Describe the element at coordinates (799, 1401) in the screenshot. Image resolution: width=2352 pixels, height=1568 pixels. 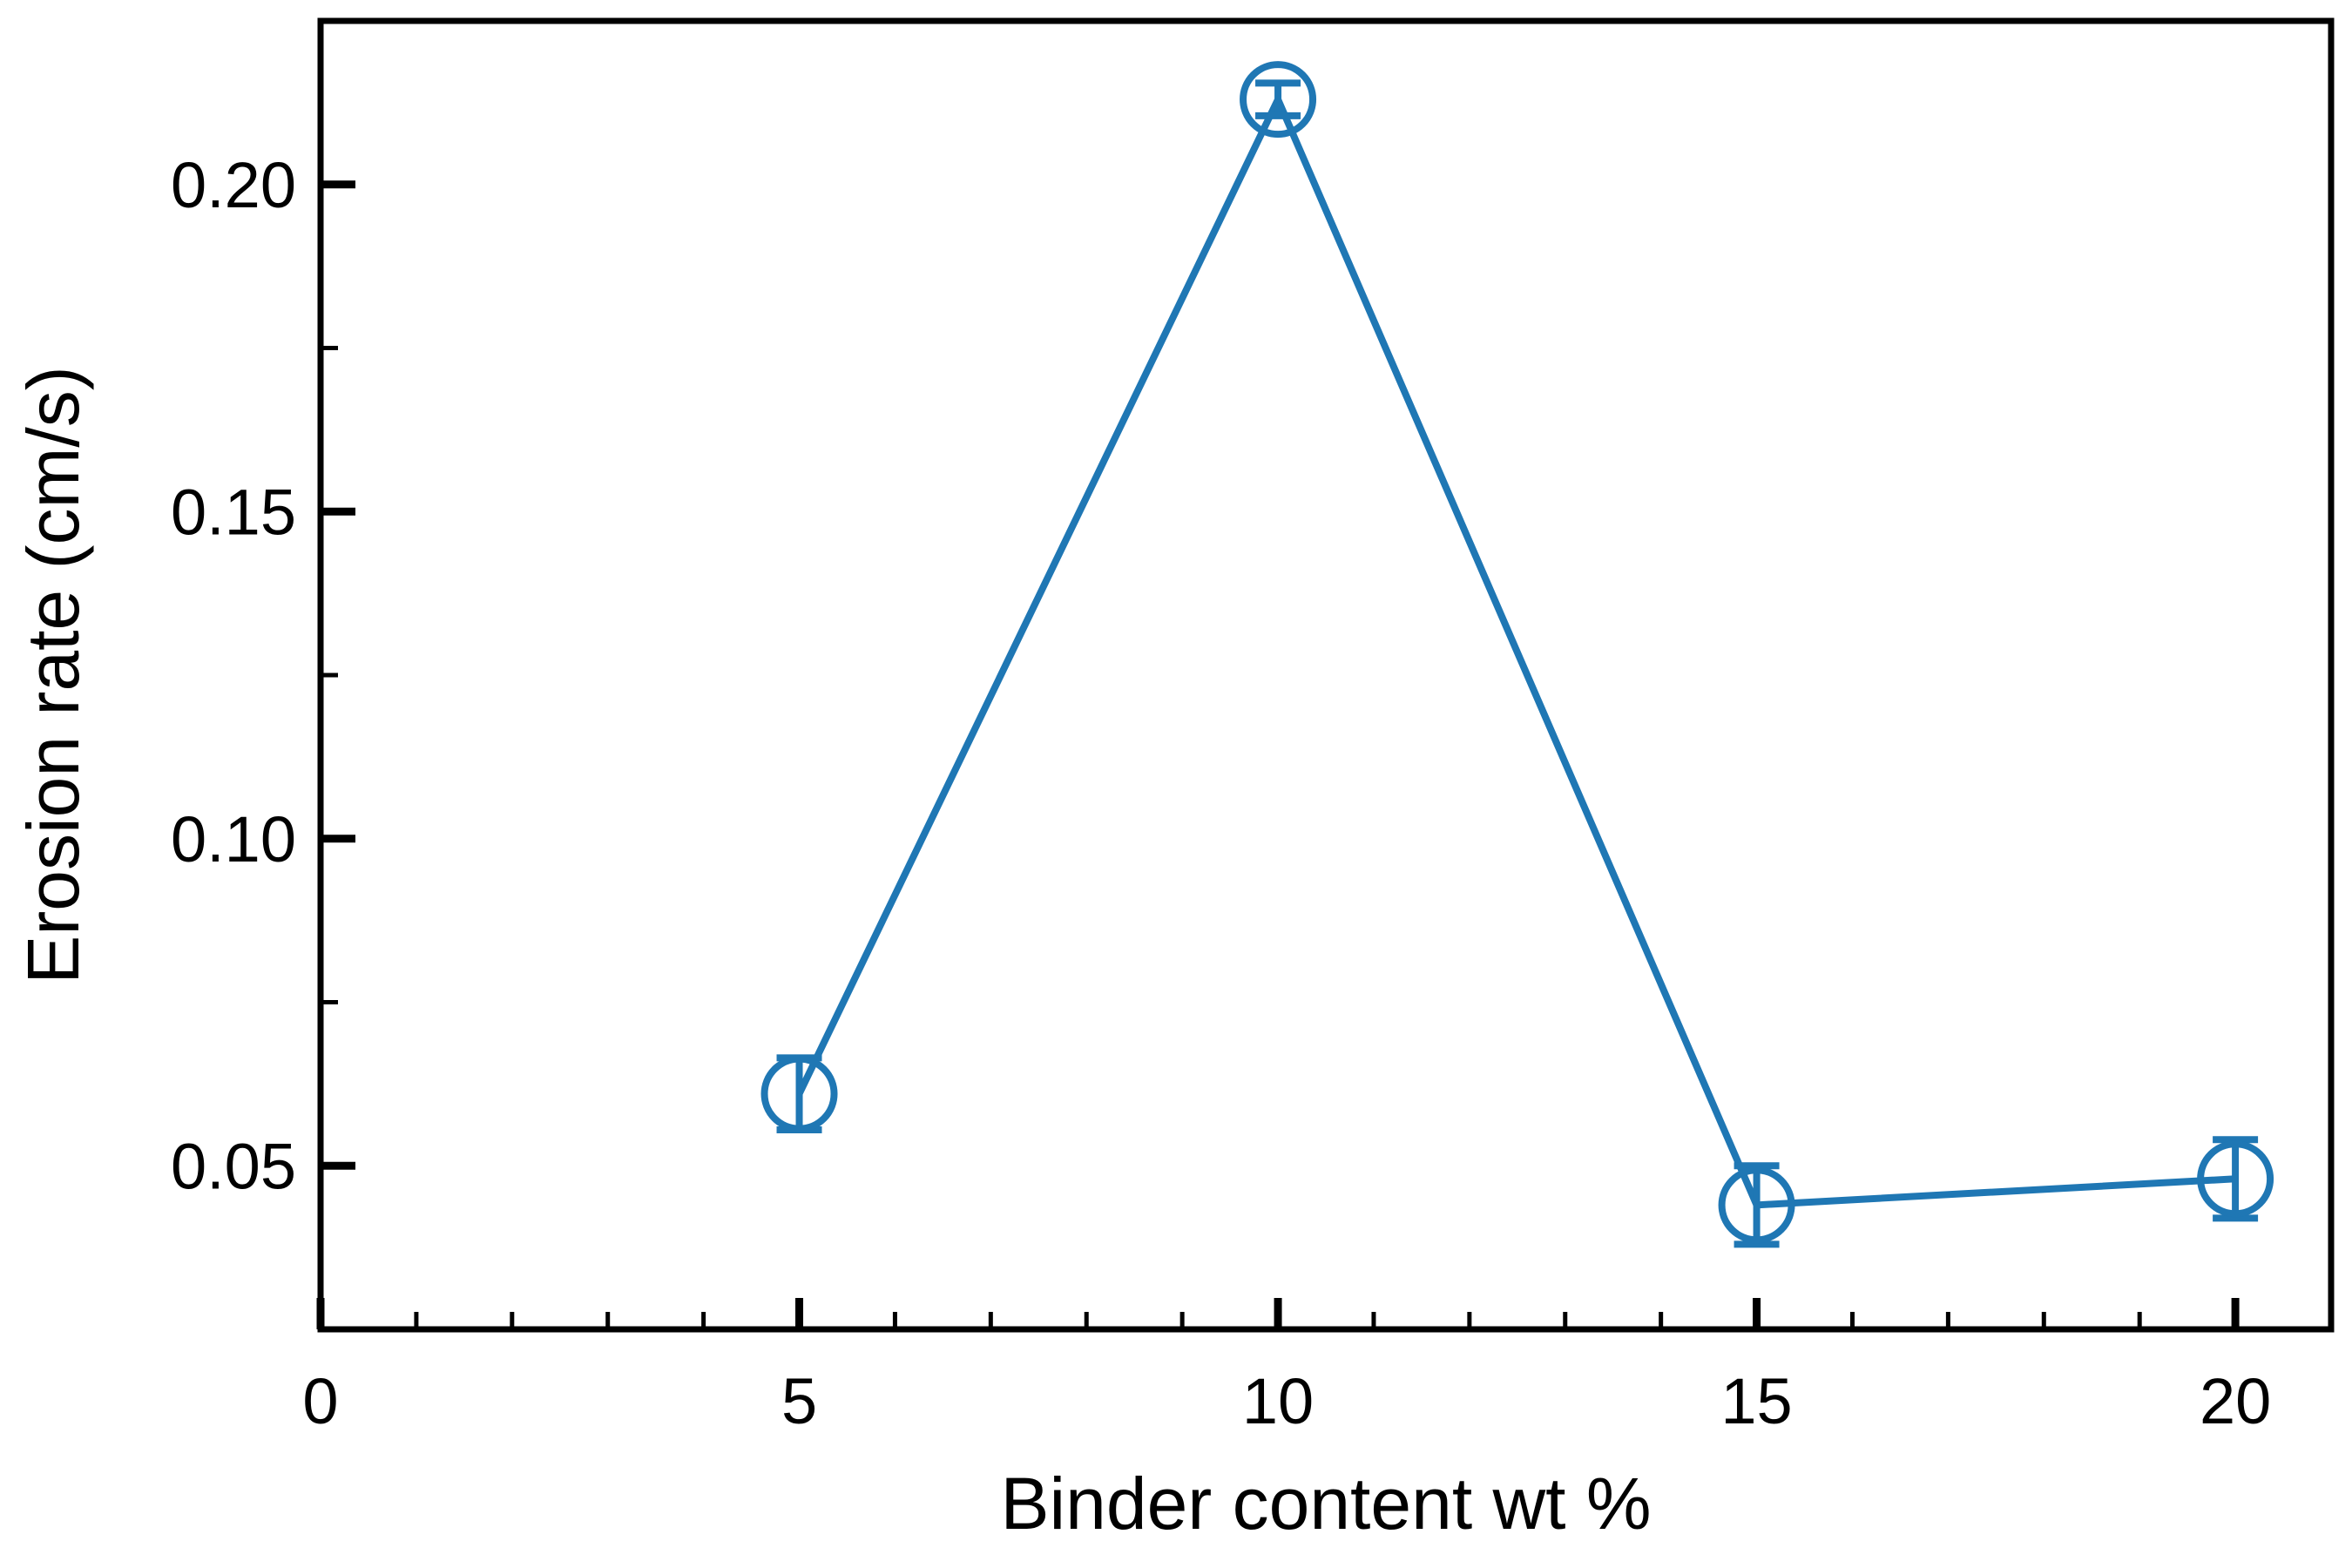
I see `x-tick-label: 5` at that location.